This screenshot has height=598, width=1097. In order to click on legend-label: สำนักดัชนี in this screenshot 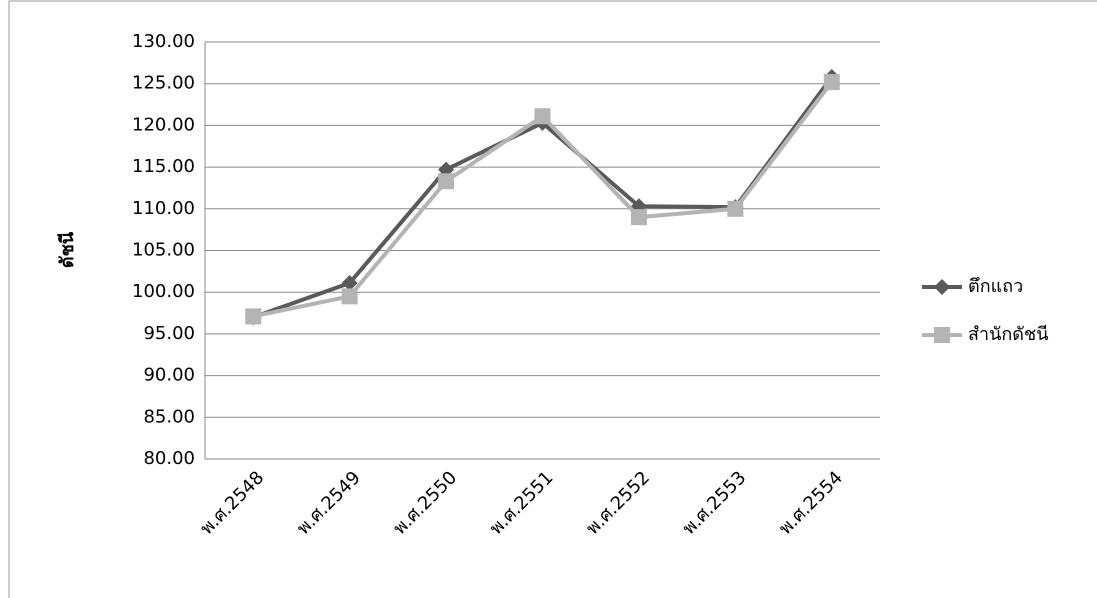, I will do `click(1008, 334)`.